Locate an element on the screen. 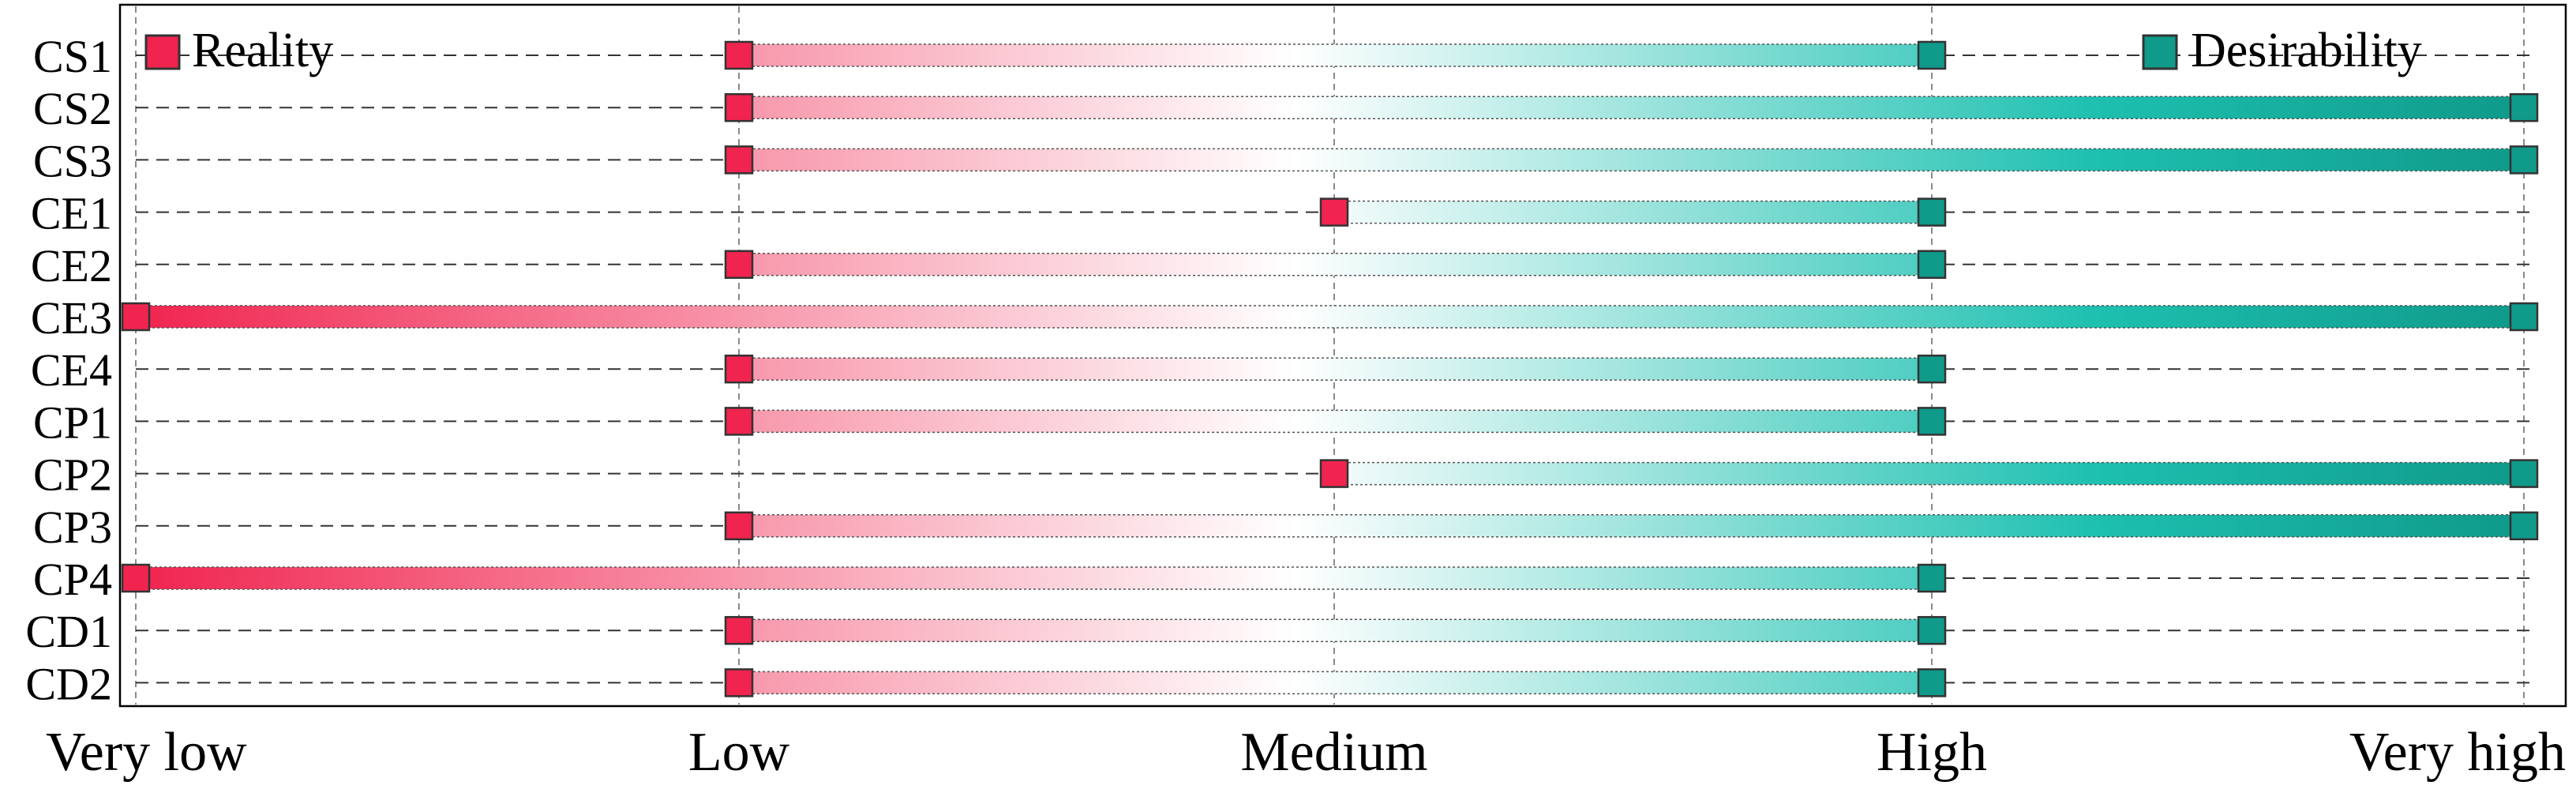 The height and width of the screenshot is (793, 2576). category-label: CE4 is located at coordinates (71, 370).